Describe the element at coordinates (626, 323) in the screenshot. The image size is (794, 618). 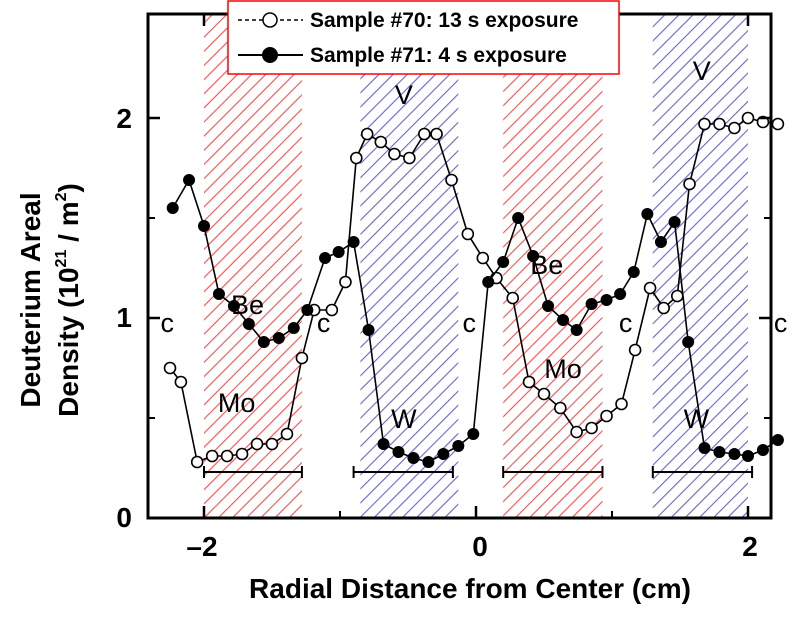
I see `c-label-3: c` at that location.